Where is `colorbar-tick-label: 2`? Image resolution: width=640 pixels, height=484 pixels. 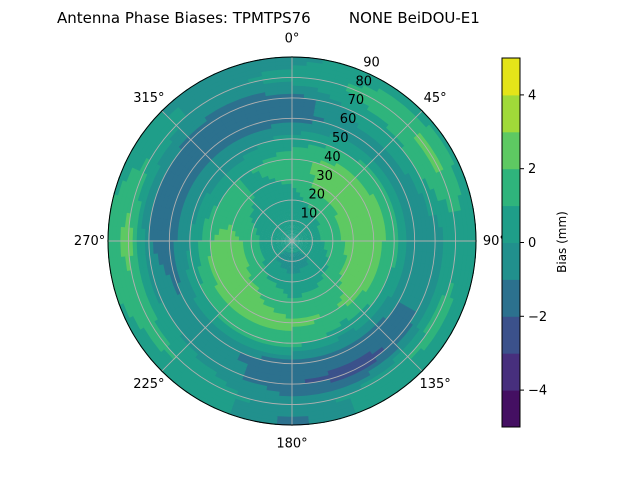 colorbar-tick-label: 2 is located at coordinates (532, 169).